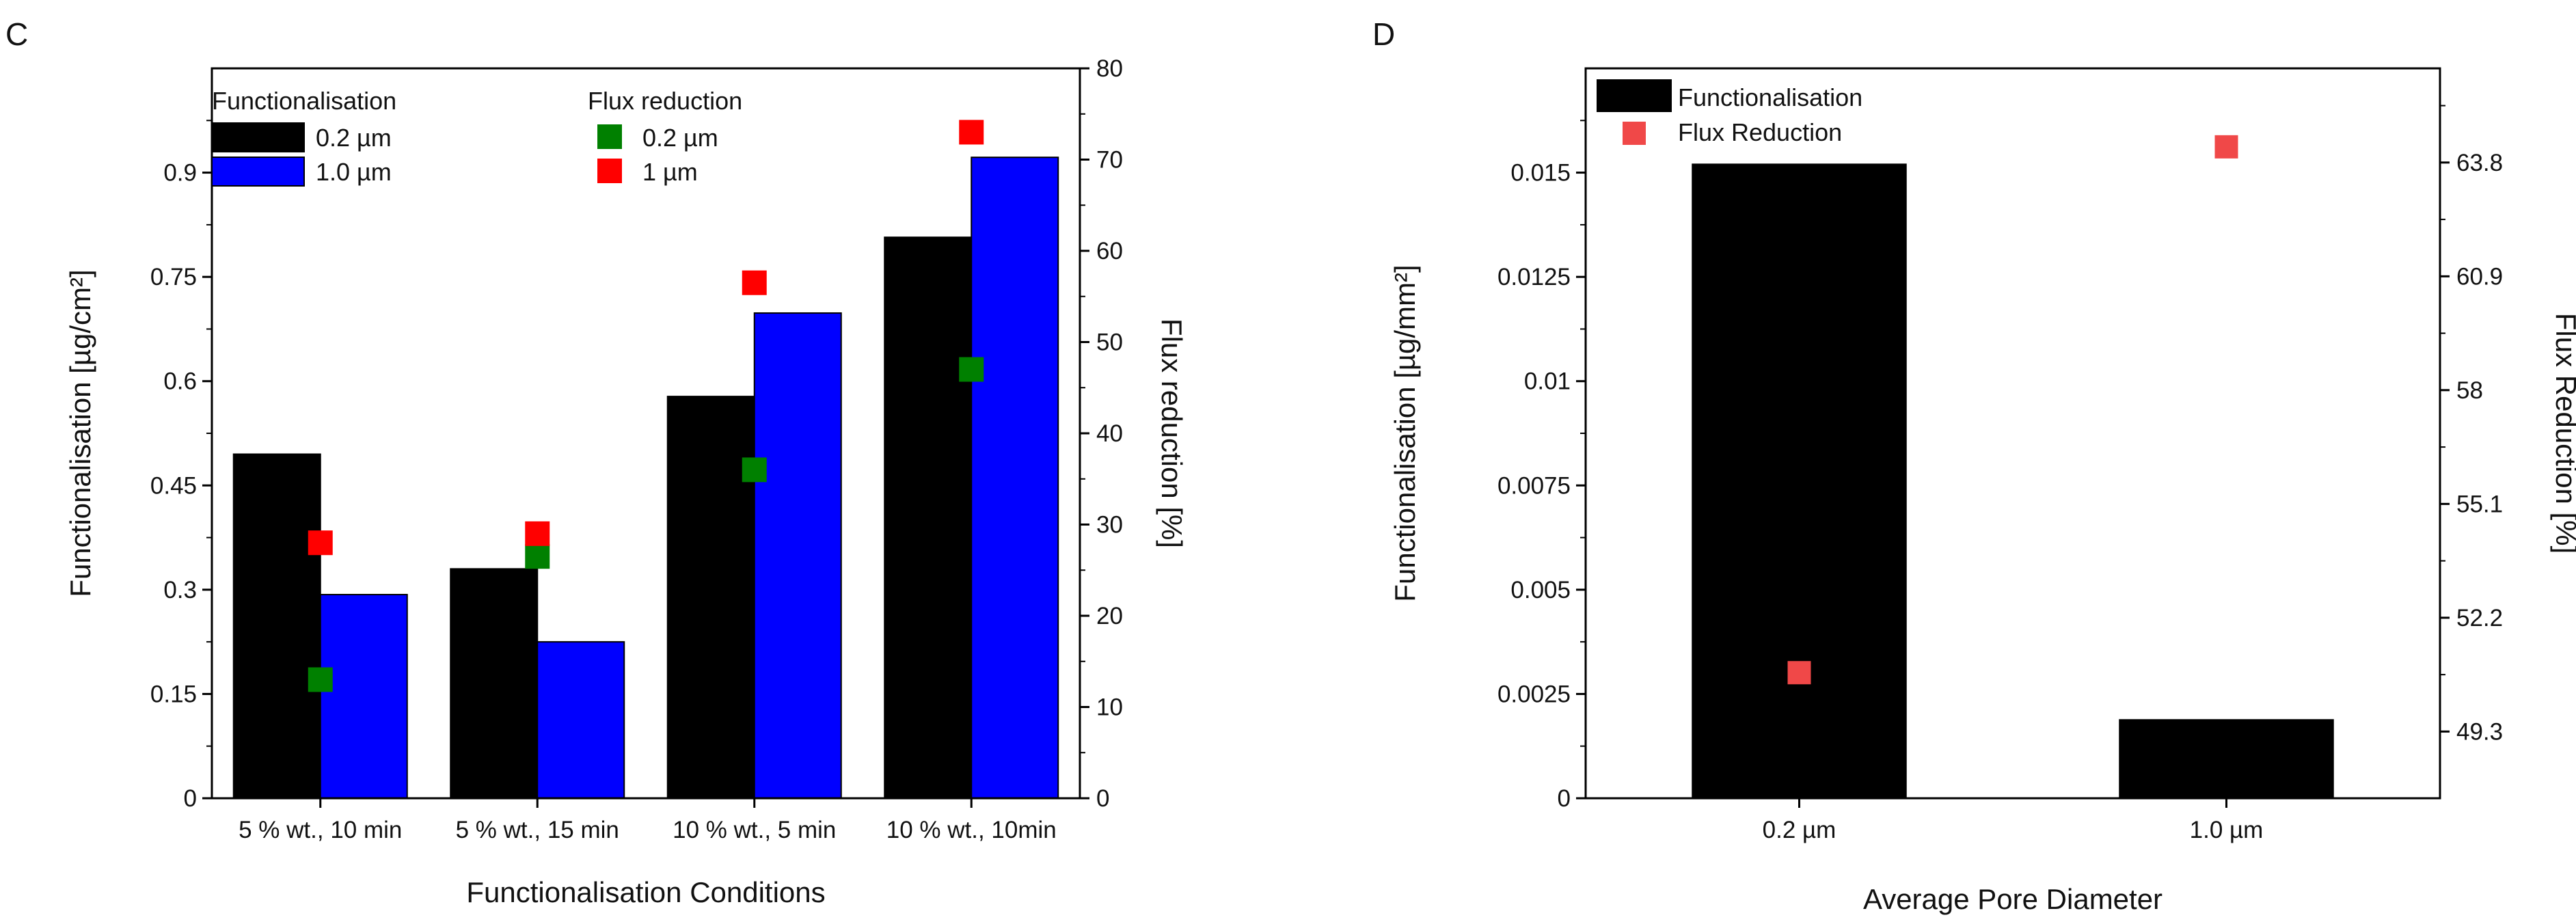 The height and width of the screenshot is (924, 2576). What do you see at coordinates (181, 466) in the screenshot?
I see `y-axis-ticks-c: 0 0.15 0.3 0.45 0.6 0.75 0.9` at bounding box center [181, 466].